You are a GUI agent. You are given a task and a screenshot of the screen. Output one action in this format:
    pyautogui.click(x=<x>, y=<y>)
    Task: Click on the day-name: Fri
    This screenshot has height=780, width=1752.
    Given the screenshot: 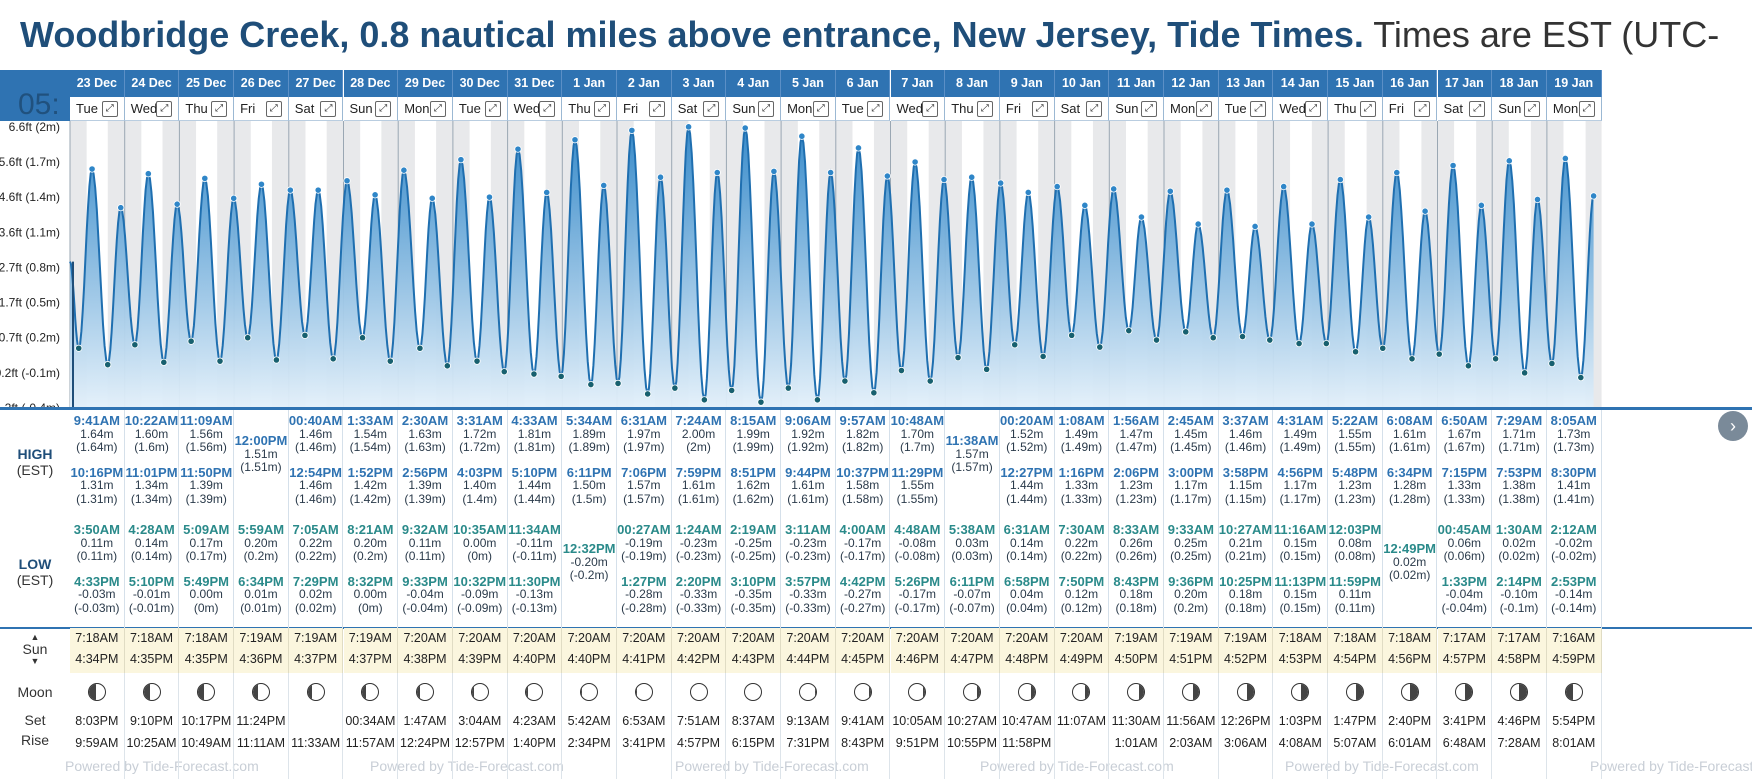 What is the action you would take?
    pyautogui.click(x=248, y=108)
    